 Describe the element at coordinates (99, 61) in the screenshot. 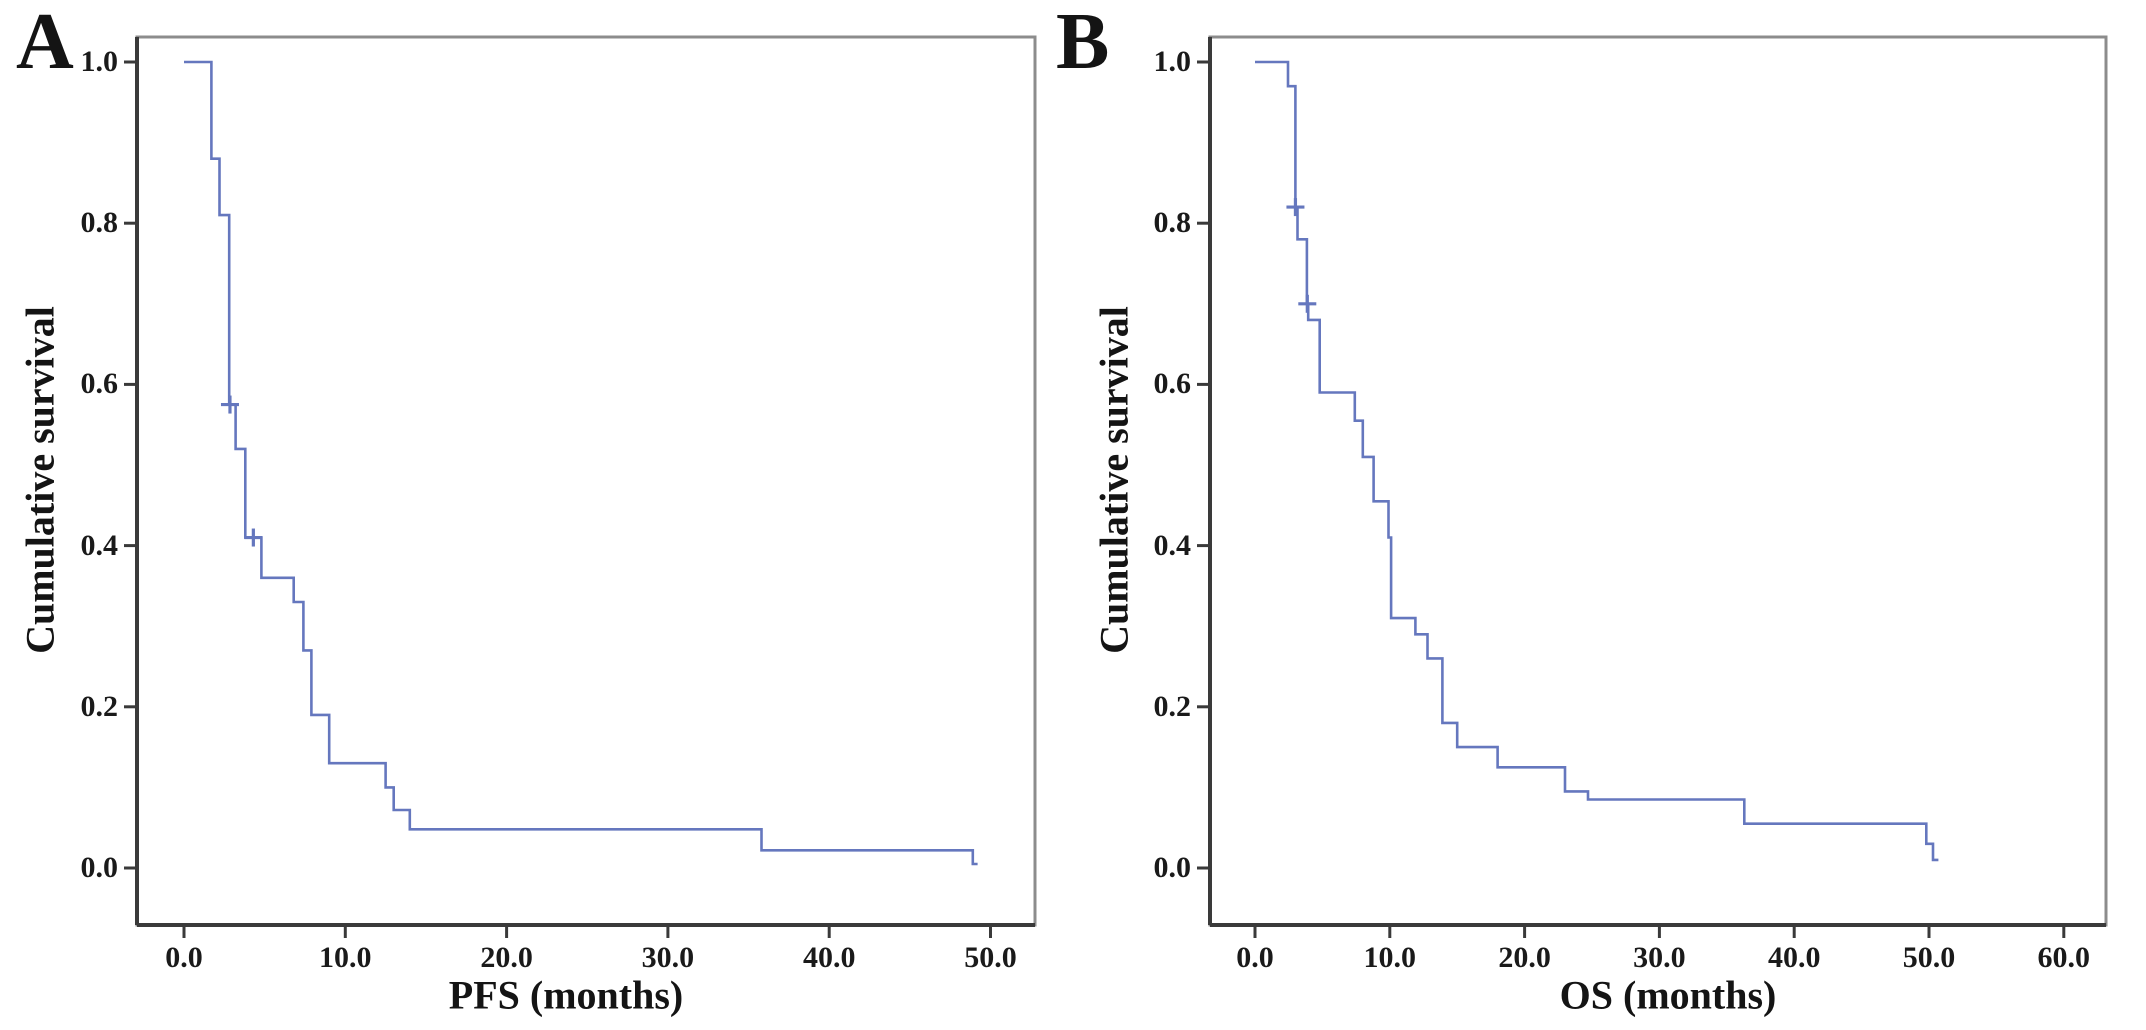

I see `panel-a-y-tick-label: 1.0` at that location.